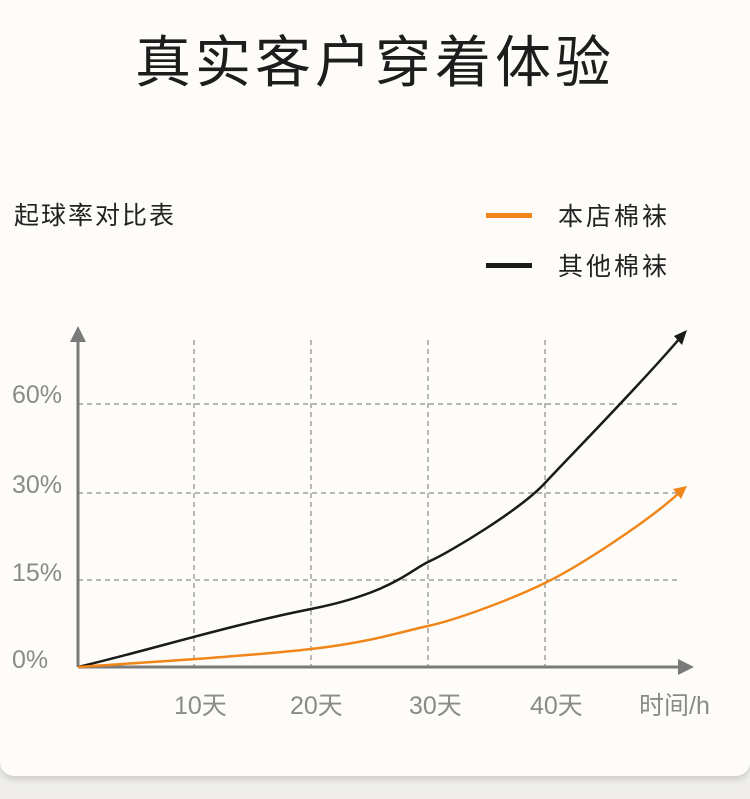  I want to click on legend-item-other-socks: 其他棉袜, so click(578, 265).